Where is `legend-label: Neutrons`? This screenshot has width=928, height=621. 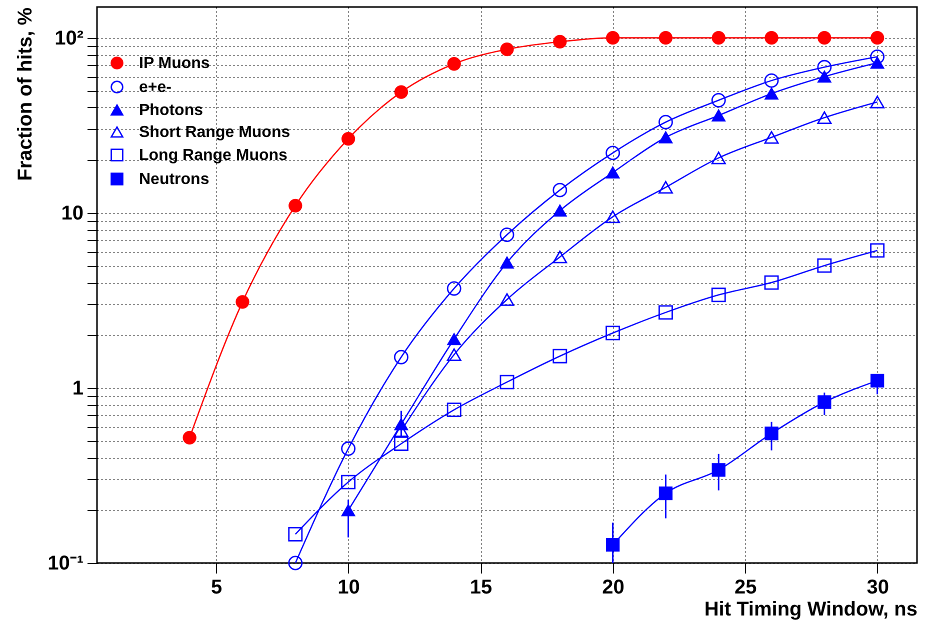
legend-label: Neutrons is located at coordinates (174, 179).